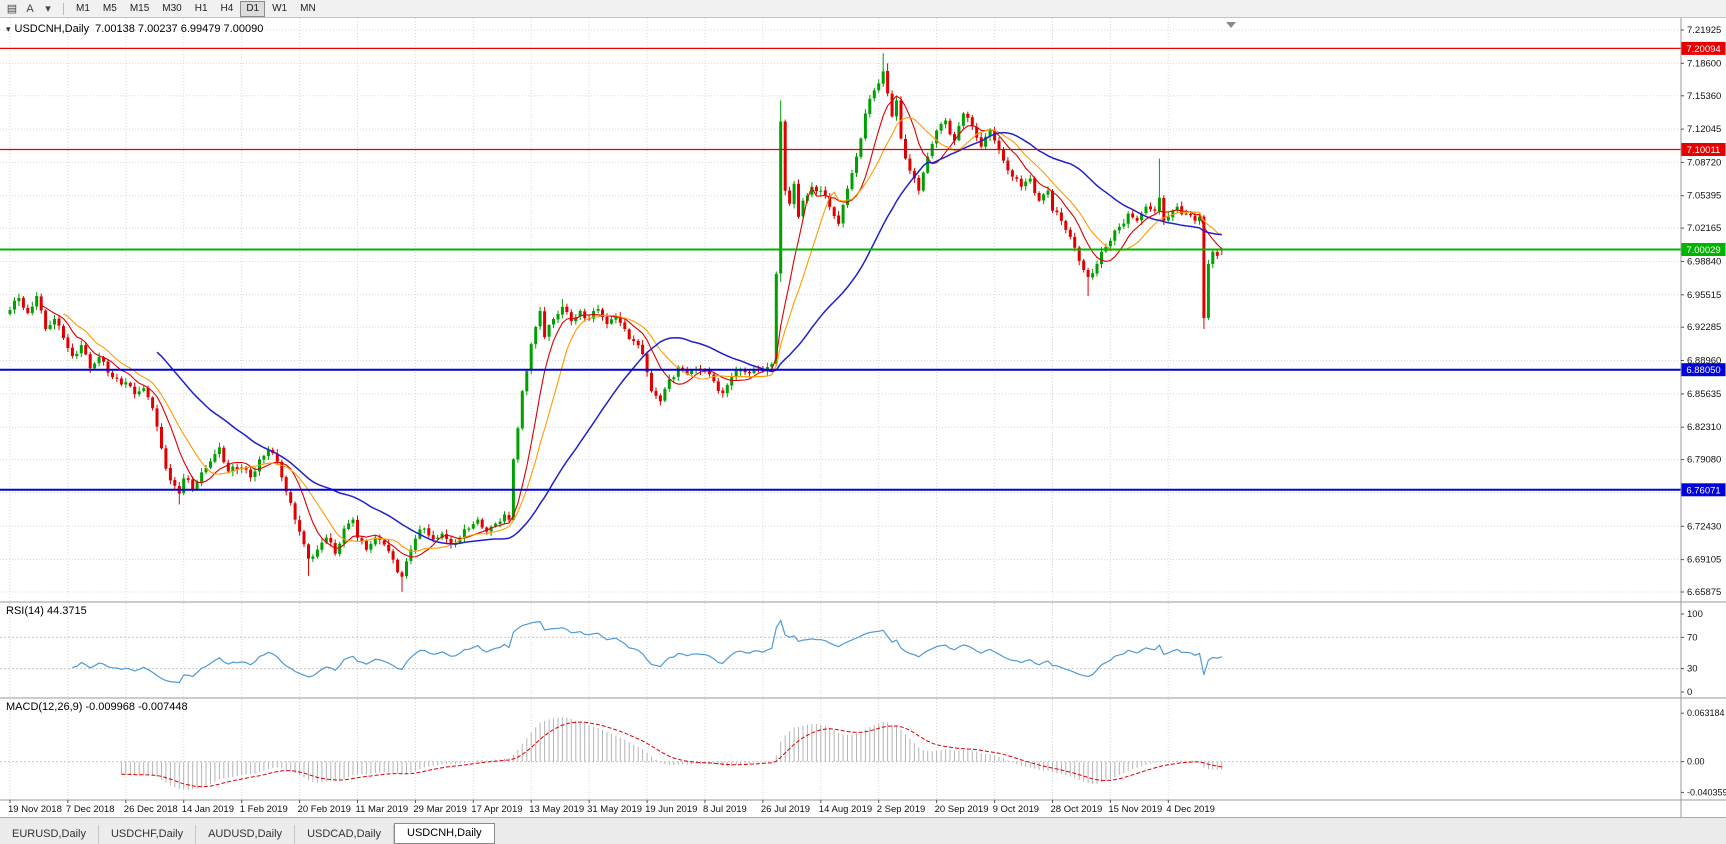 The height and width of the screenshot is (844, 1726). I want to click on annotate-a-icon: A, so click(30, 8).